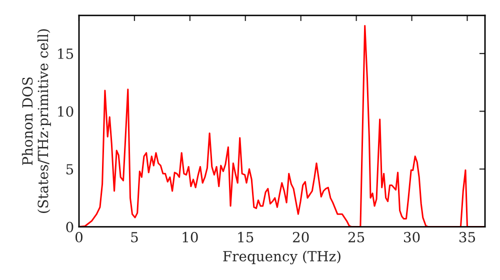 This screenshot has height=280, width=500. Describe the element at coordinates (467, 237) in the screenshot. I see `x-tick-label: 35` at that location.